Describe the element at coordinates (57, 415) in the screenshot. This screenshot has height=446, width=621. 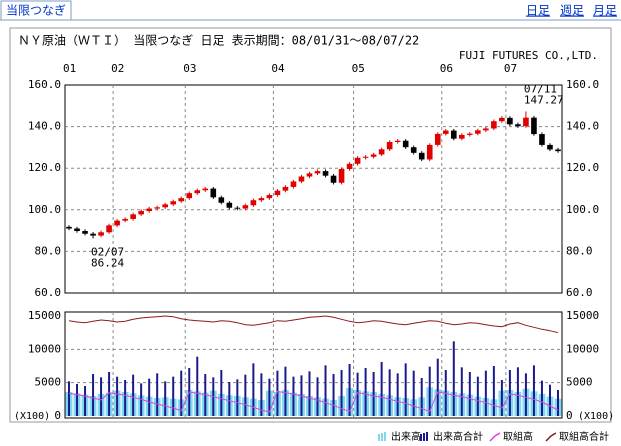
I see `y-tick-label: 0` at that location.